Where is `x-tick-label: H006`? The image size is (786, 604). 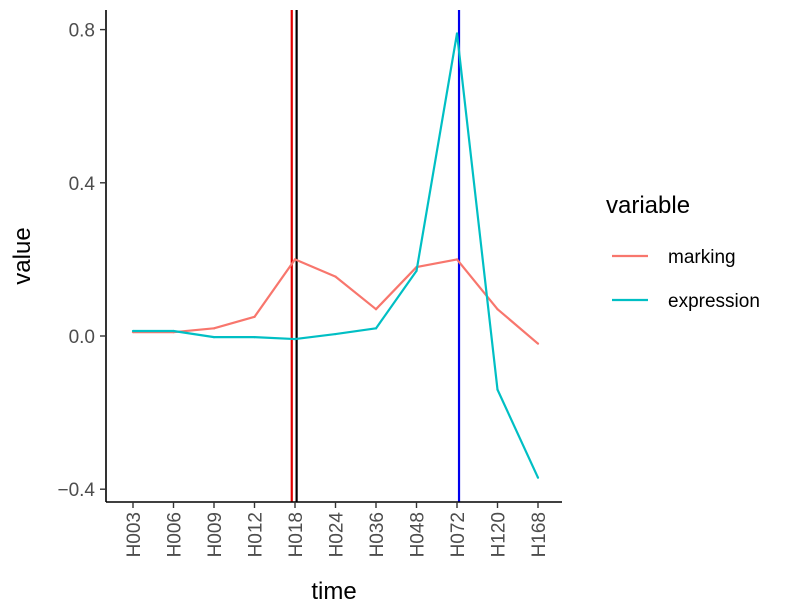 x-tick-label: H006 is located at coordinates (175, 534).